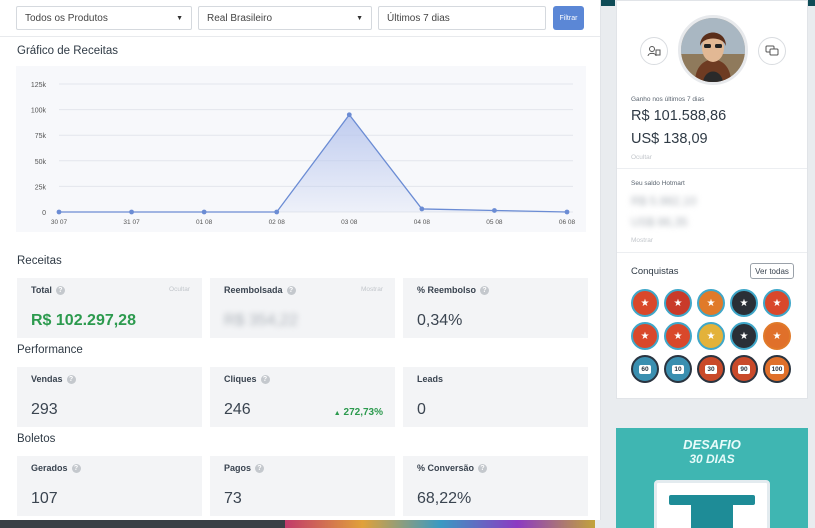 This screenshot has height=528, width=815. What do you see at coordinates (53, 379) in the screenshot?
I see `vendas-label-row: Vendas ?` at bounding box center [53, 379].